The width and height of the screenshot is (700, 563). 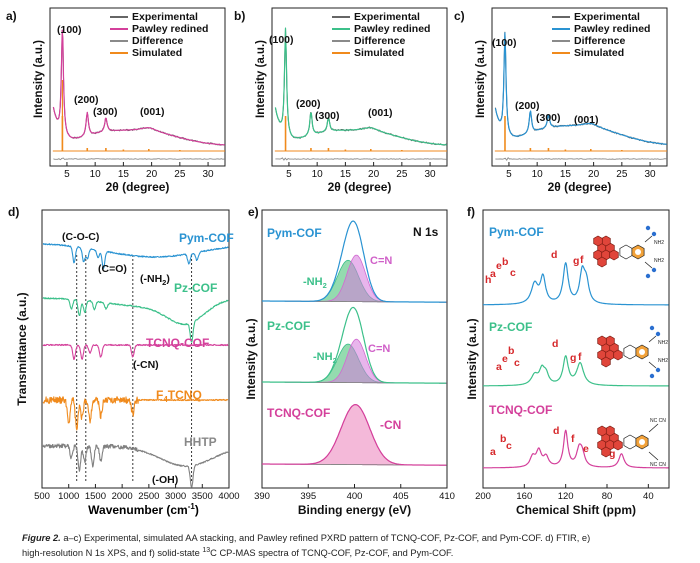 What do you see at coordinates (228, 496) in the screenshot?
I see `x-tick-label: 4000` at bounding box center [228, 496].